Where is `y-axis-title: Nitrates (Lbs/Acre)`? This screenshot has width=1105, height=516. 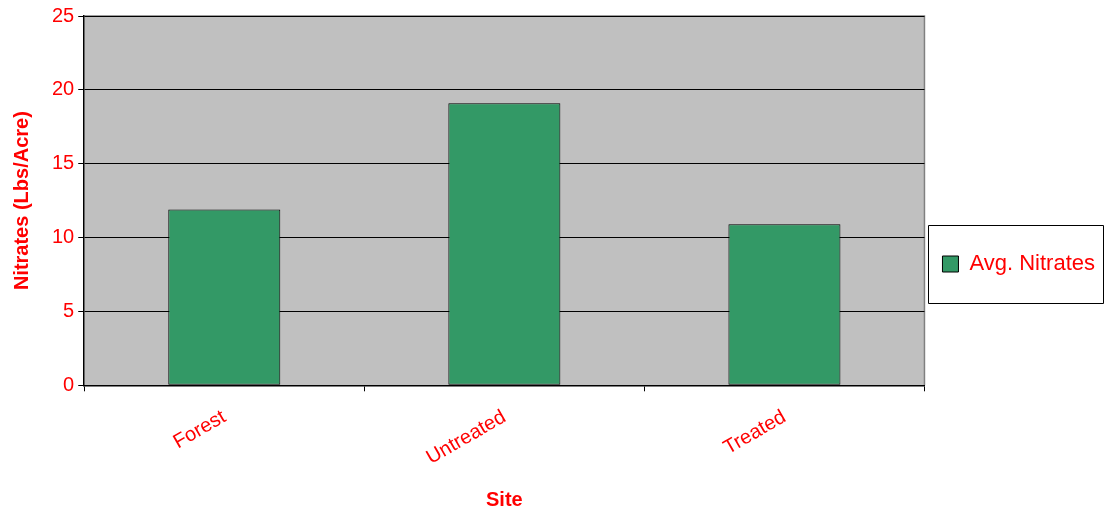 y-axis-title: Nitrates (Lbs/Acre) is located at coordinates (20, 201).